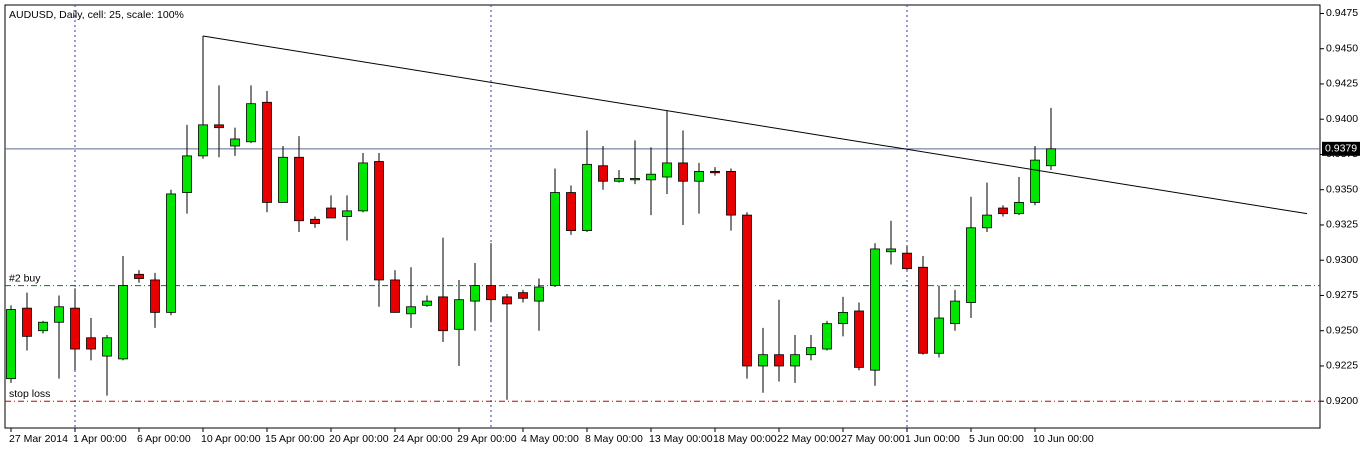 The width and height of the screenshot is (1366, 450). I want to click on x-tick-label: 4 May 00:00, so click(550, 439).